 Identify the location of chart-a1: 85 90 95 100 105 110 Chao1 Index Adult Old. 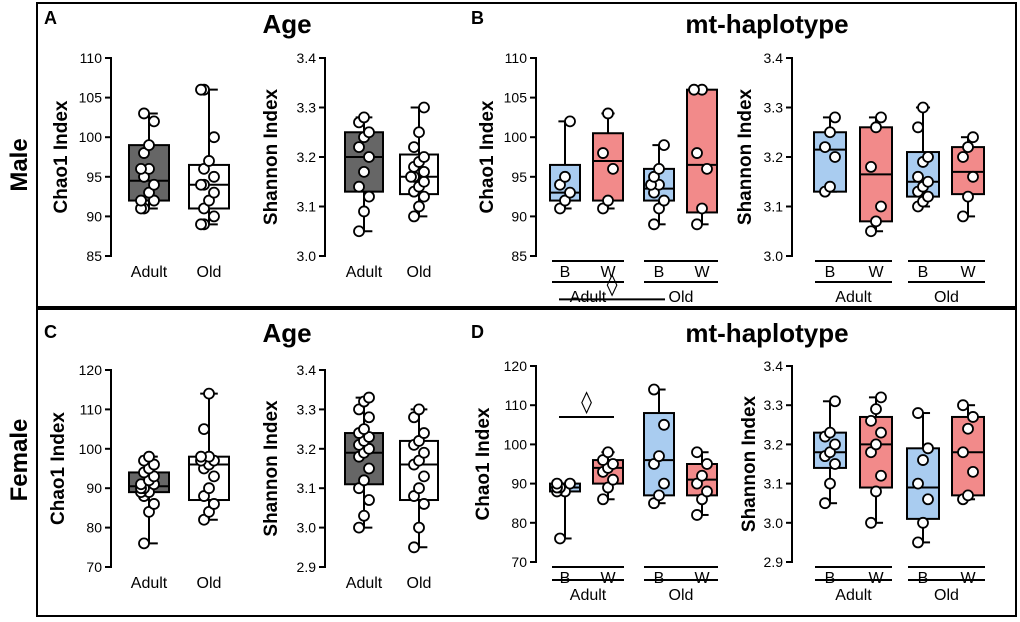
(140, 165).